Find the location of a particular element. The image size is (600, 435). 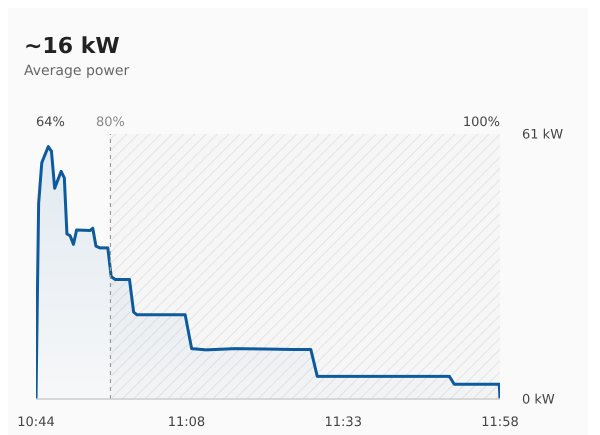

text: 100% is located at coordinates (481, 122).